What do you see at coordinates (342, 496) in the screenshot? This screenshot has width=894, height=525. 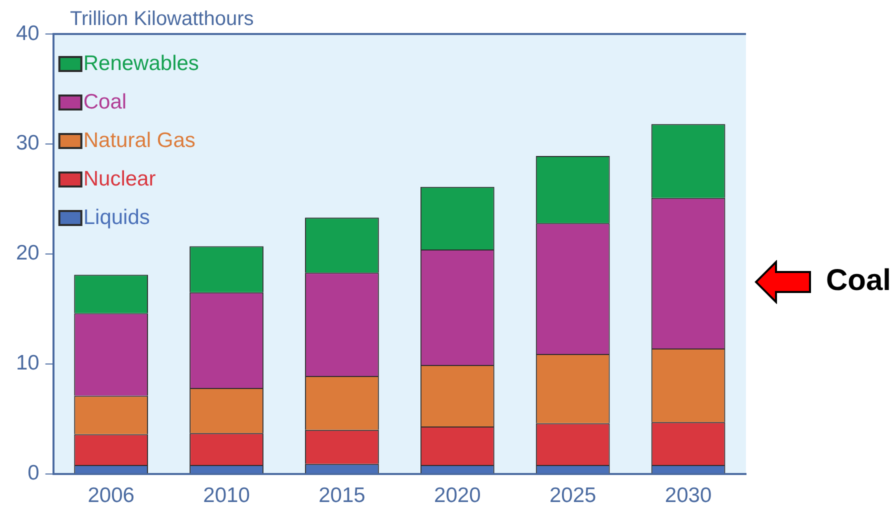 I see `x-tick-label: 2015` at bounding box center [342, 496].